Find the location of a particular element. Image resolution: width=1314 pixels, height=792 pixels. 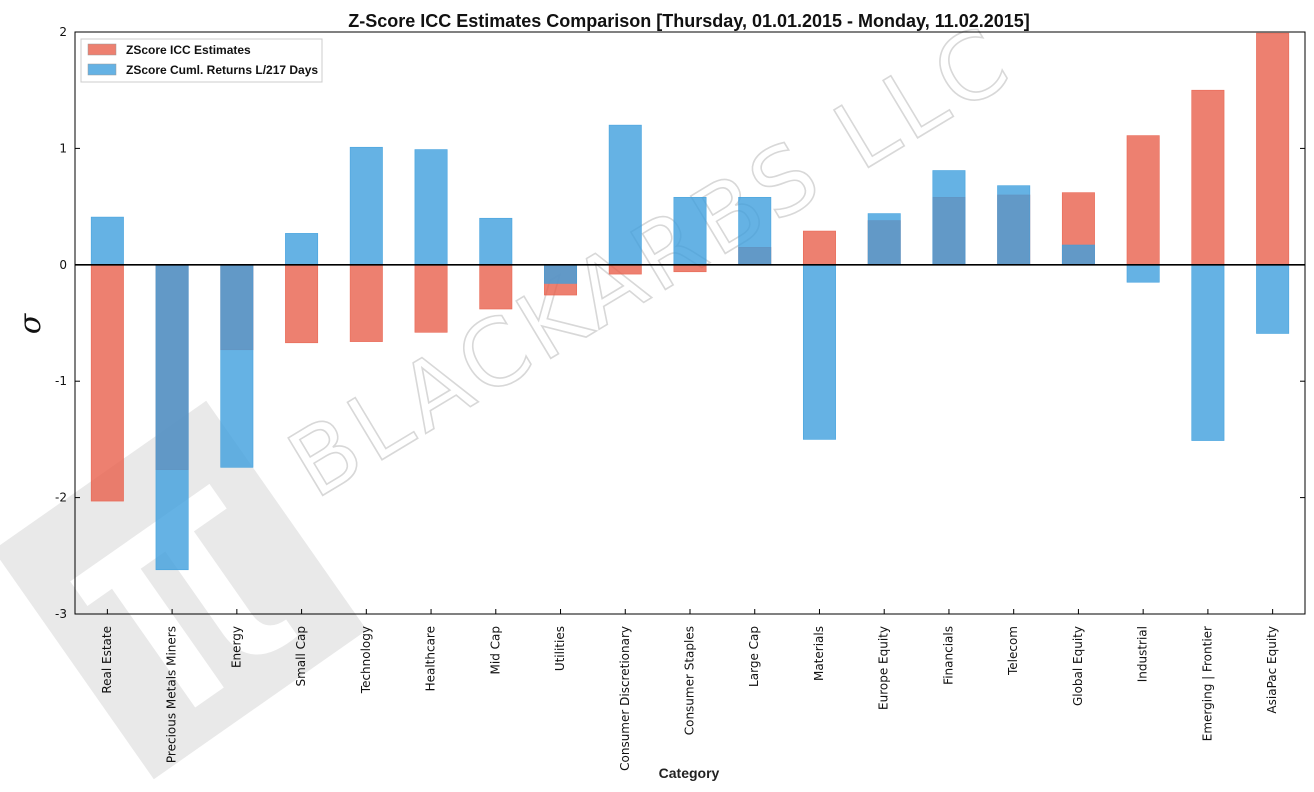

legend-box is located at coordinates (201, 60).